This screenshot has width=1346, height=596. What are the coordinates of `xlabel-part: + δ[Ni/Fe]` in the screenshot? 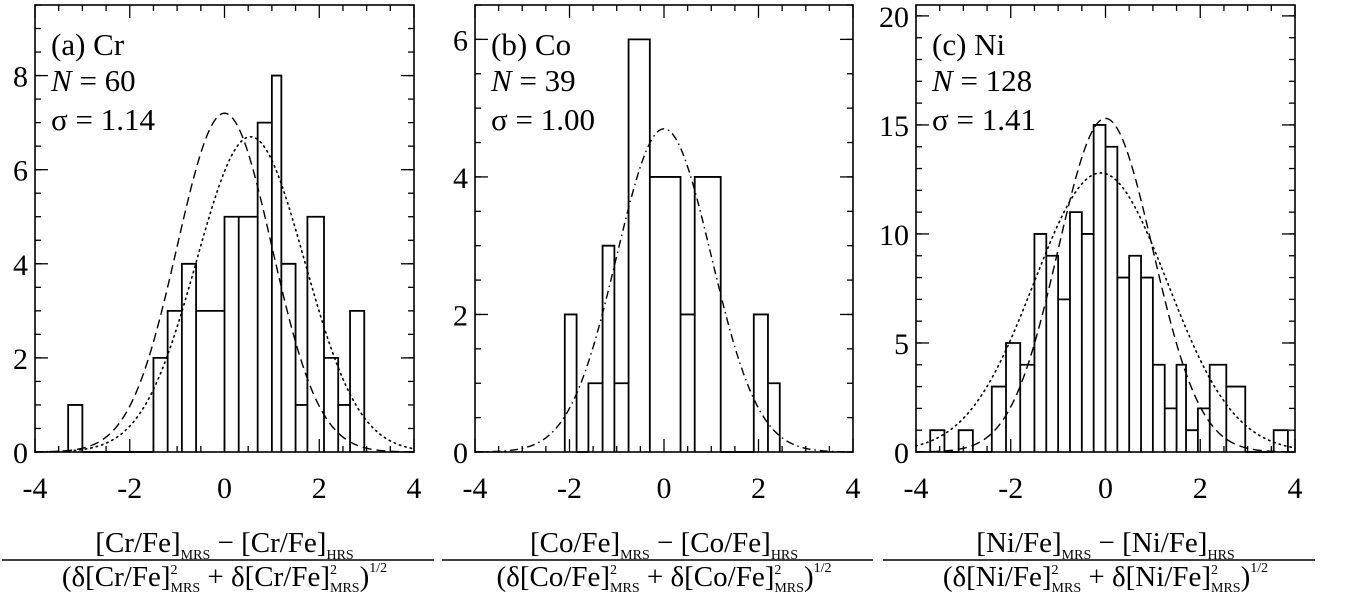 It's located at (1146, 577).